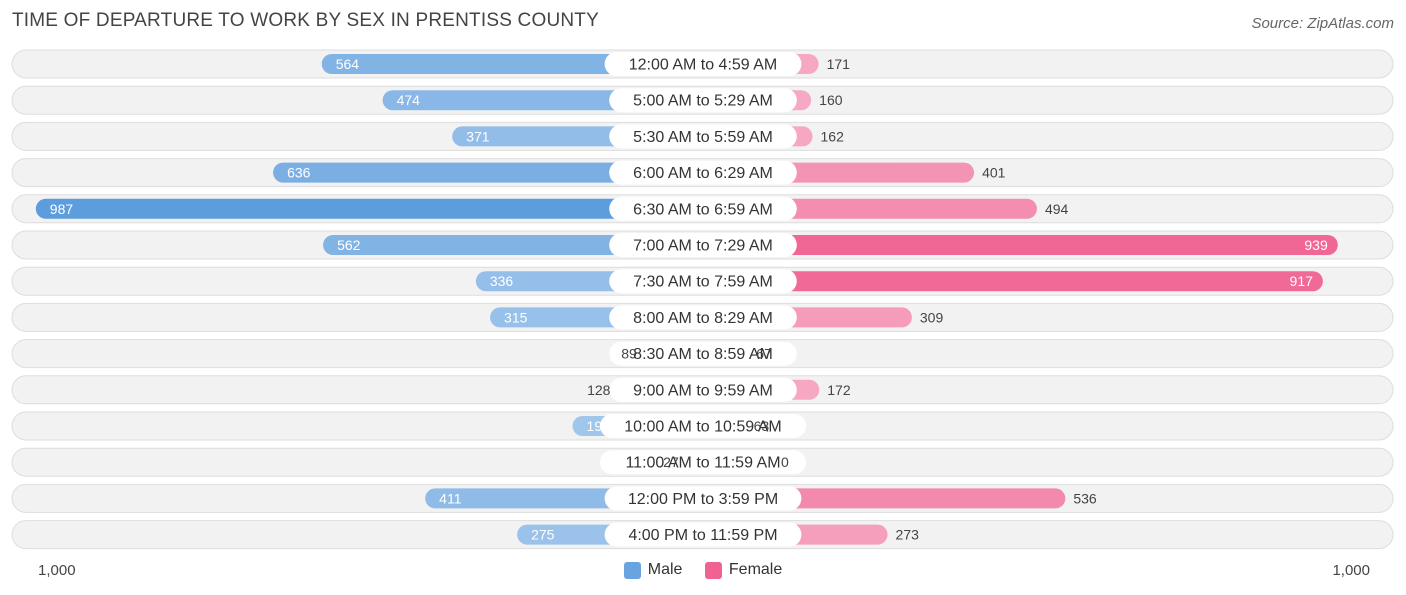  I want to click on category-label: 6:00 AM to 6:29 AM, so click(703, 173).